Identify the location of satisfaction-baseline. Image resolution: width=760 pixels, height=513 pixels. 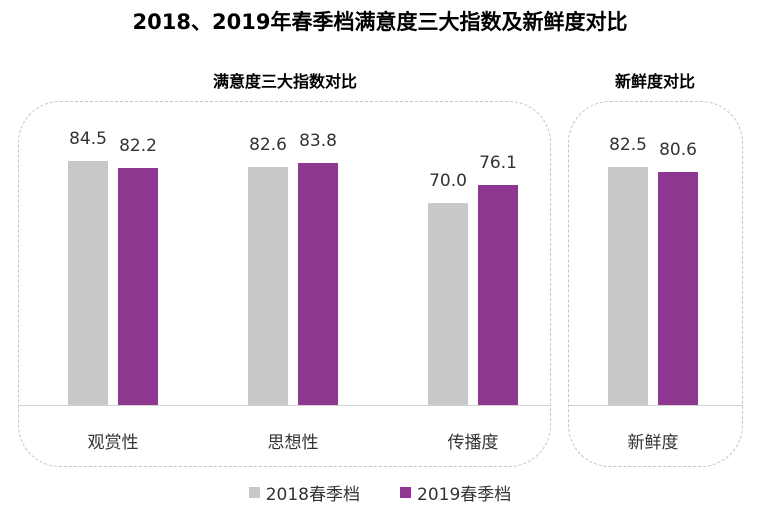
(284, 405).